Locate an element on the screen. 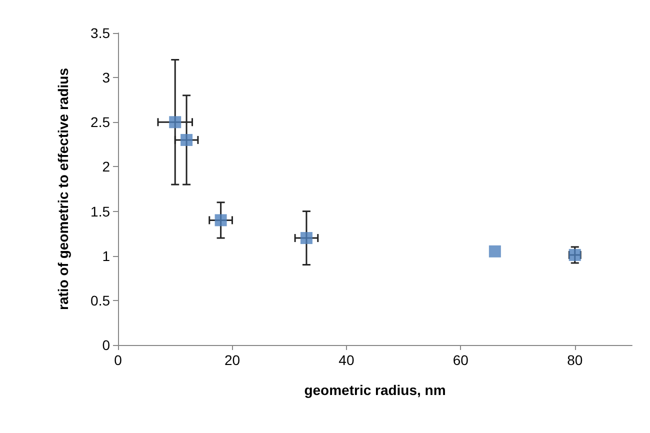 This screenshot has height=433, width=650. x-tick-label: 0 is located at coordinates (118, 360).